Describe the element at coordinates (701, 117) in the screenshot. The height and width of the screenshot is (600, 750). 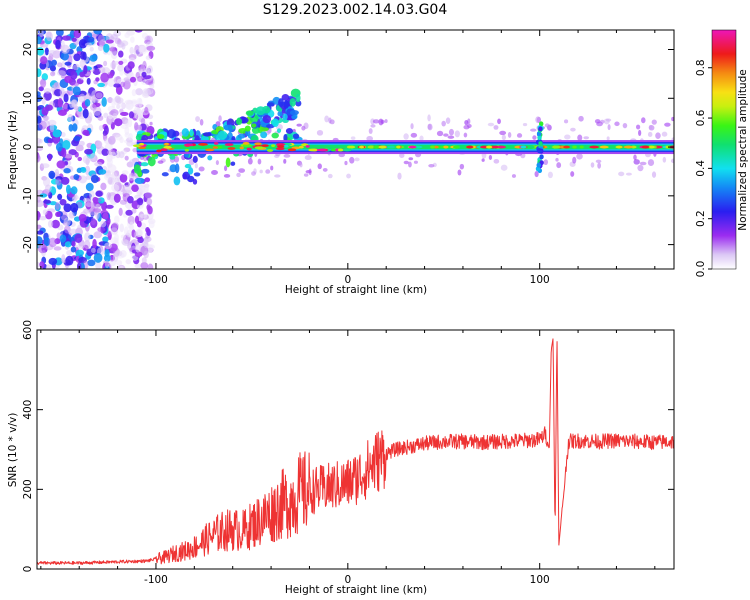
I see `colorbar-tick-label: 0.6` at that location.